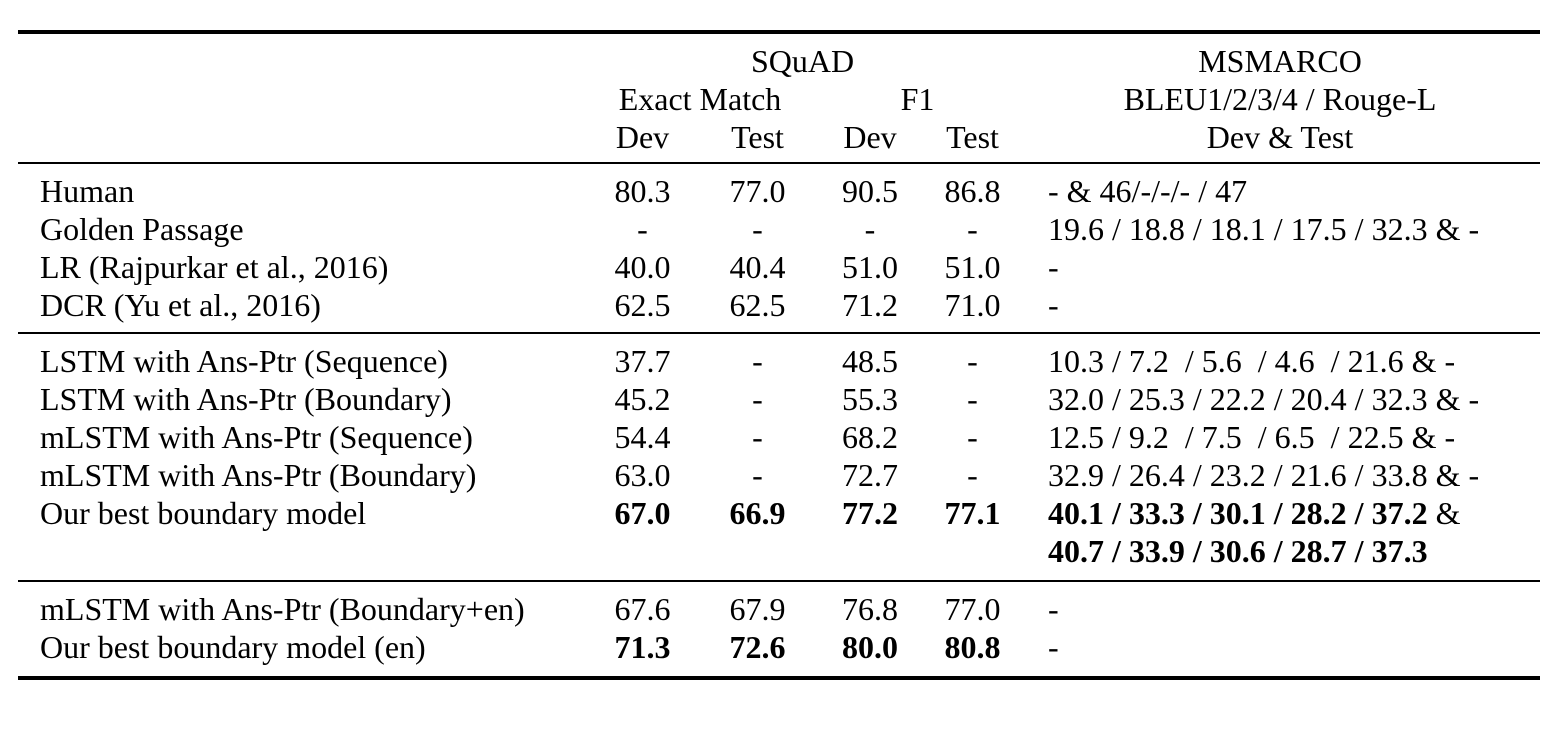  I want to click on msmarco-devtest-header: Dev & Test, so click(1280, 137).